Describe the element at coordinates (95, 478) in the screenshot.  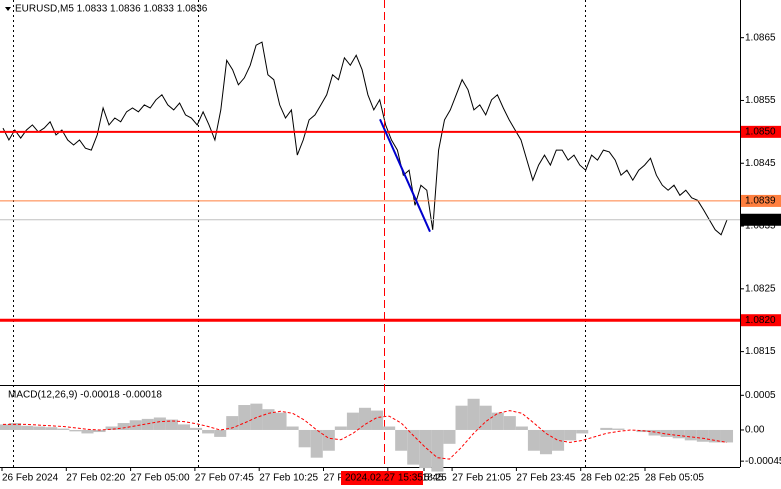
I see `x-tick-label: 27 Feb 02:20` at that location.